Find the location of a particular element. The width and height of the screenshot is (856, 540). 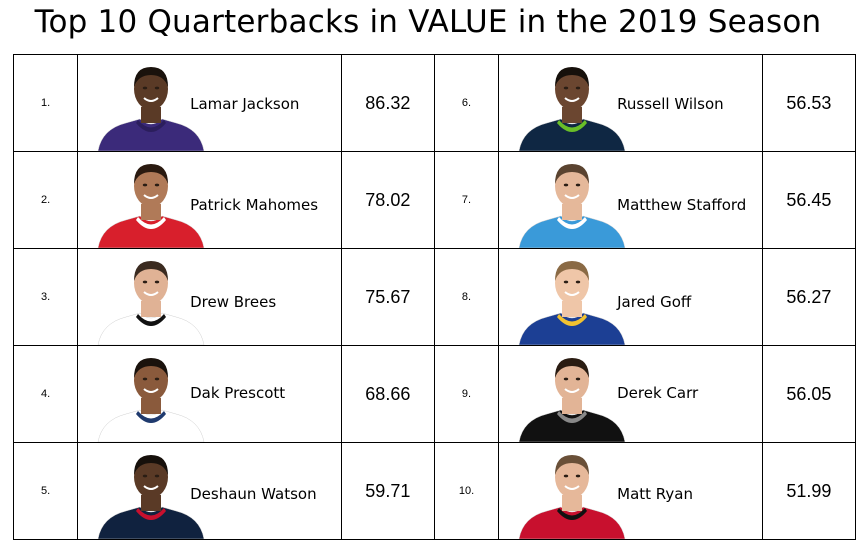

value-score: 56.27 is located at coordinates (808, 297).